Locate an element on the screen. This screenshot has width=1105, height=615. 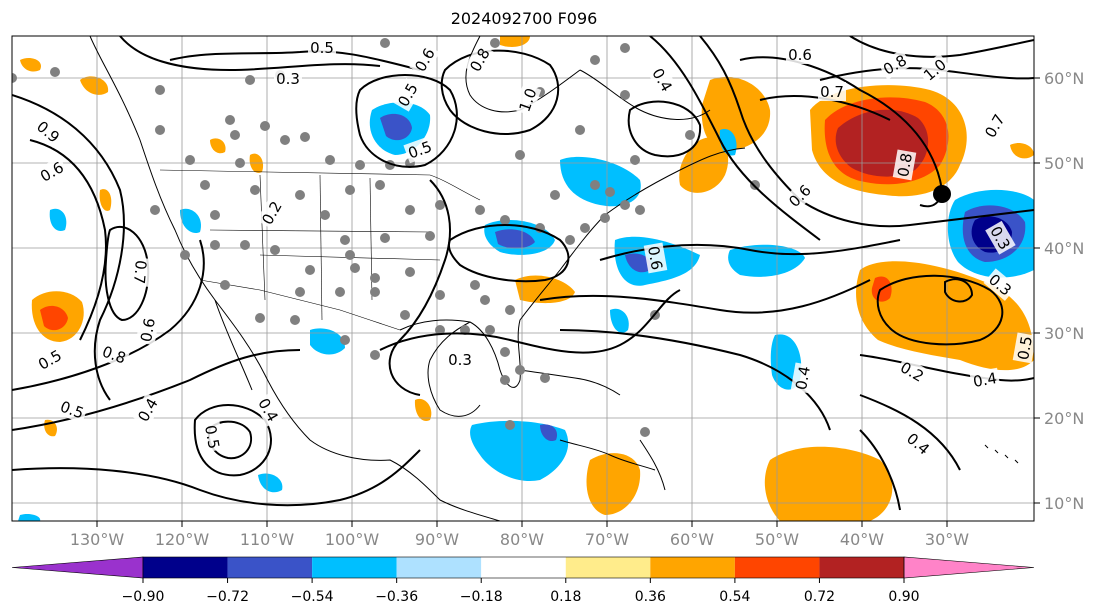
location-marker is located at coordinates (942, 194).